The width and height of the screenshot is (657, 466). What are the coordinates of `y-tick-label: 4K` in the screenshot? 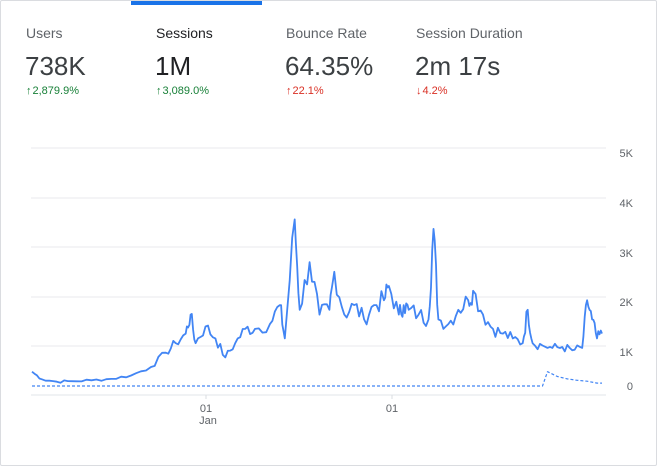 It's located at (627, 204).